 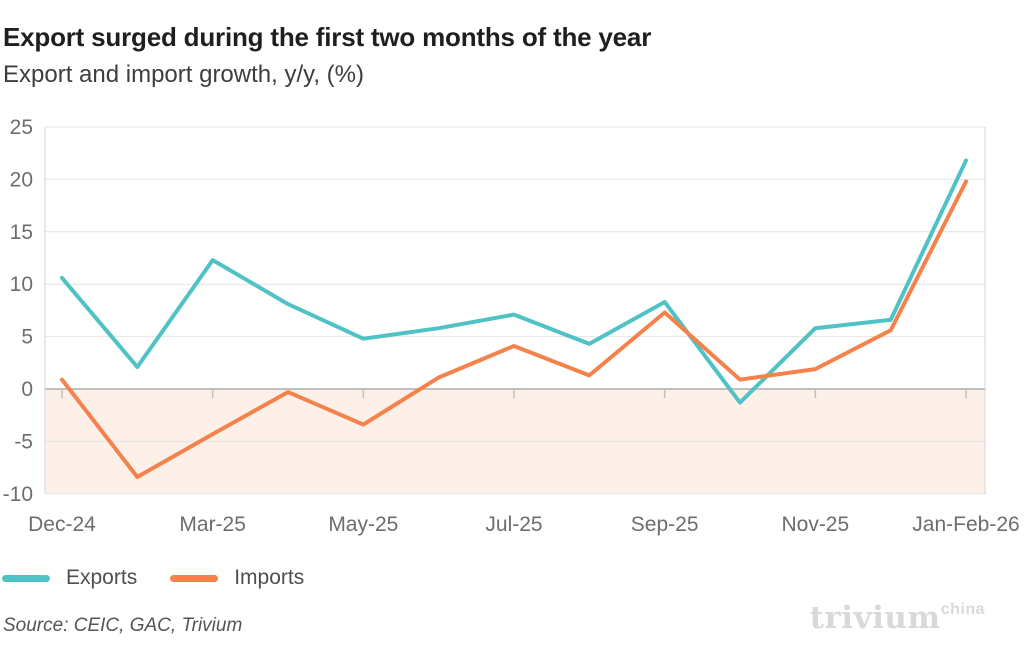 What do you see at coordinates (102, 577) in the screenshot?
I see `legend-label-exports: Exports` at bounding box center [102, 577].